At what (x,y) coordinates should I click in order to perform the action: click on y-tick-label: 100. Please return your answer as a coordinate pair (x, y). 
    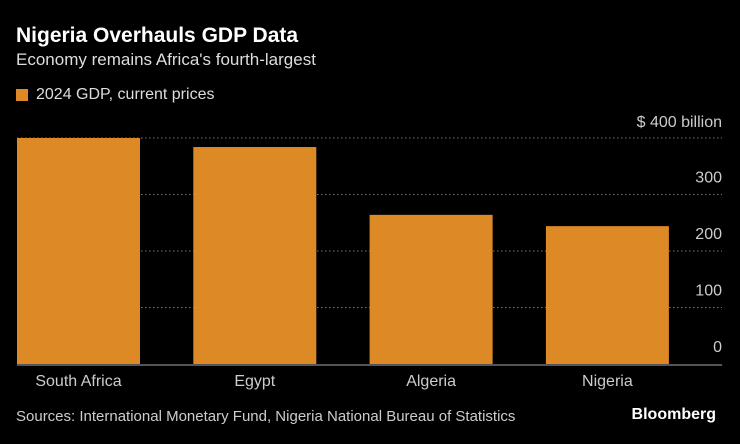
    Looking at the image, I should click on (708, 291).